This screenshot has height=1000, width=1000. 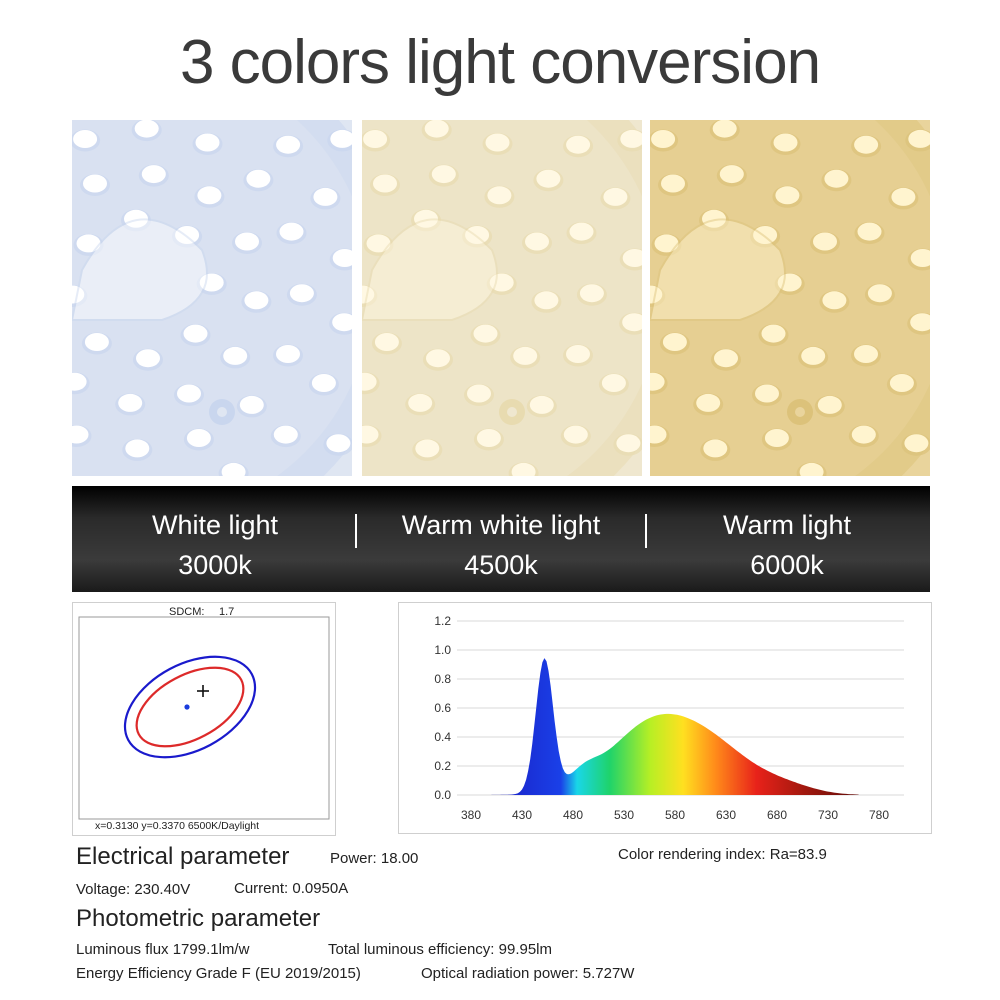 What do you see at coordinates (624, 815) in the screenshot?
I see `x-tick-label: 530` at bounding box center [624, 815].